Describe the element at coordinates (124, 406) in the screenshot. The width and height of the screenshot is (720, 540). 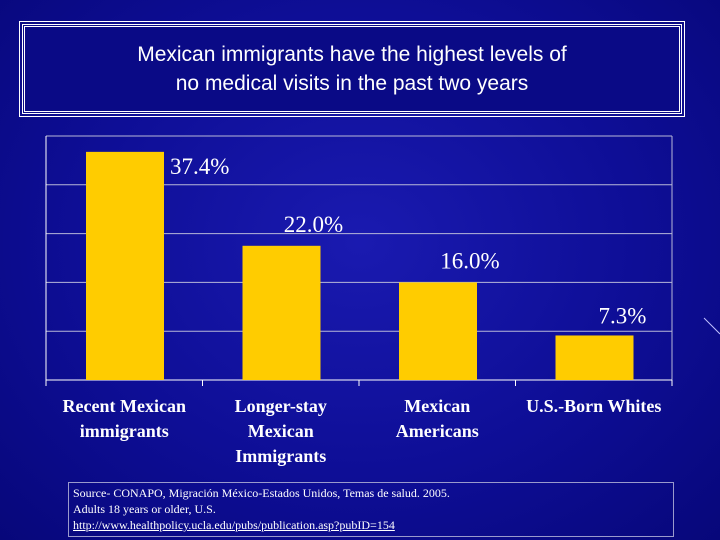
I see `category-label-line: Recent Mexican` at that location.